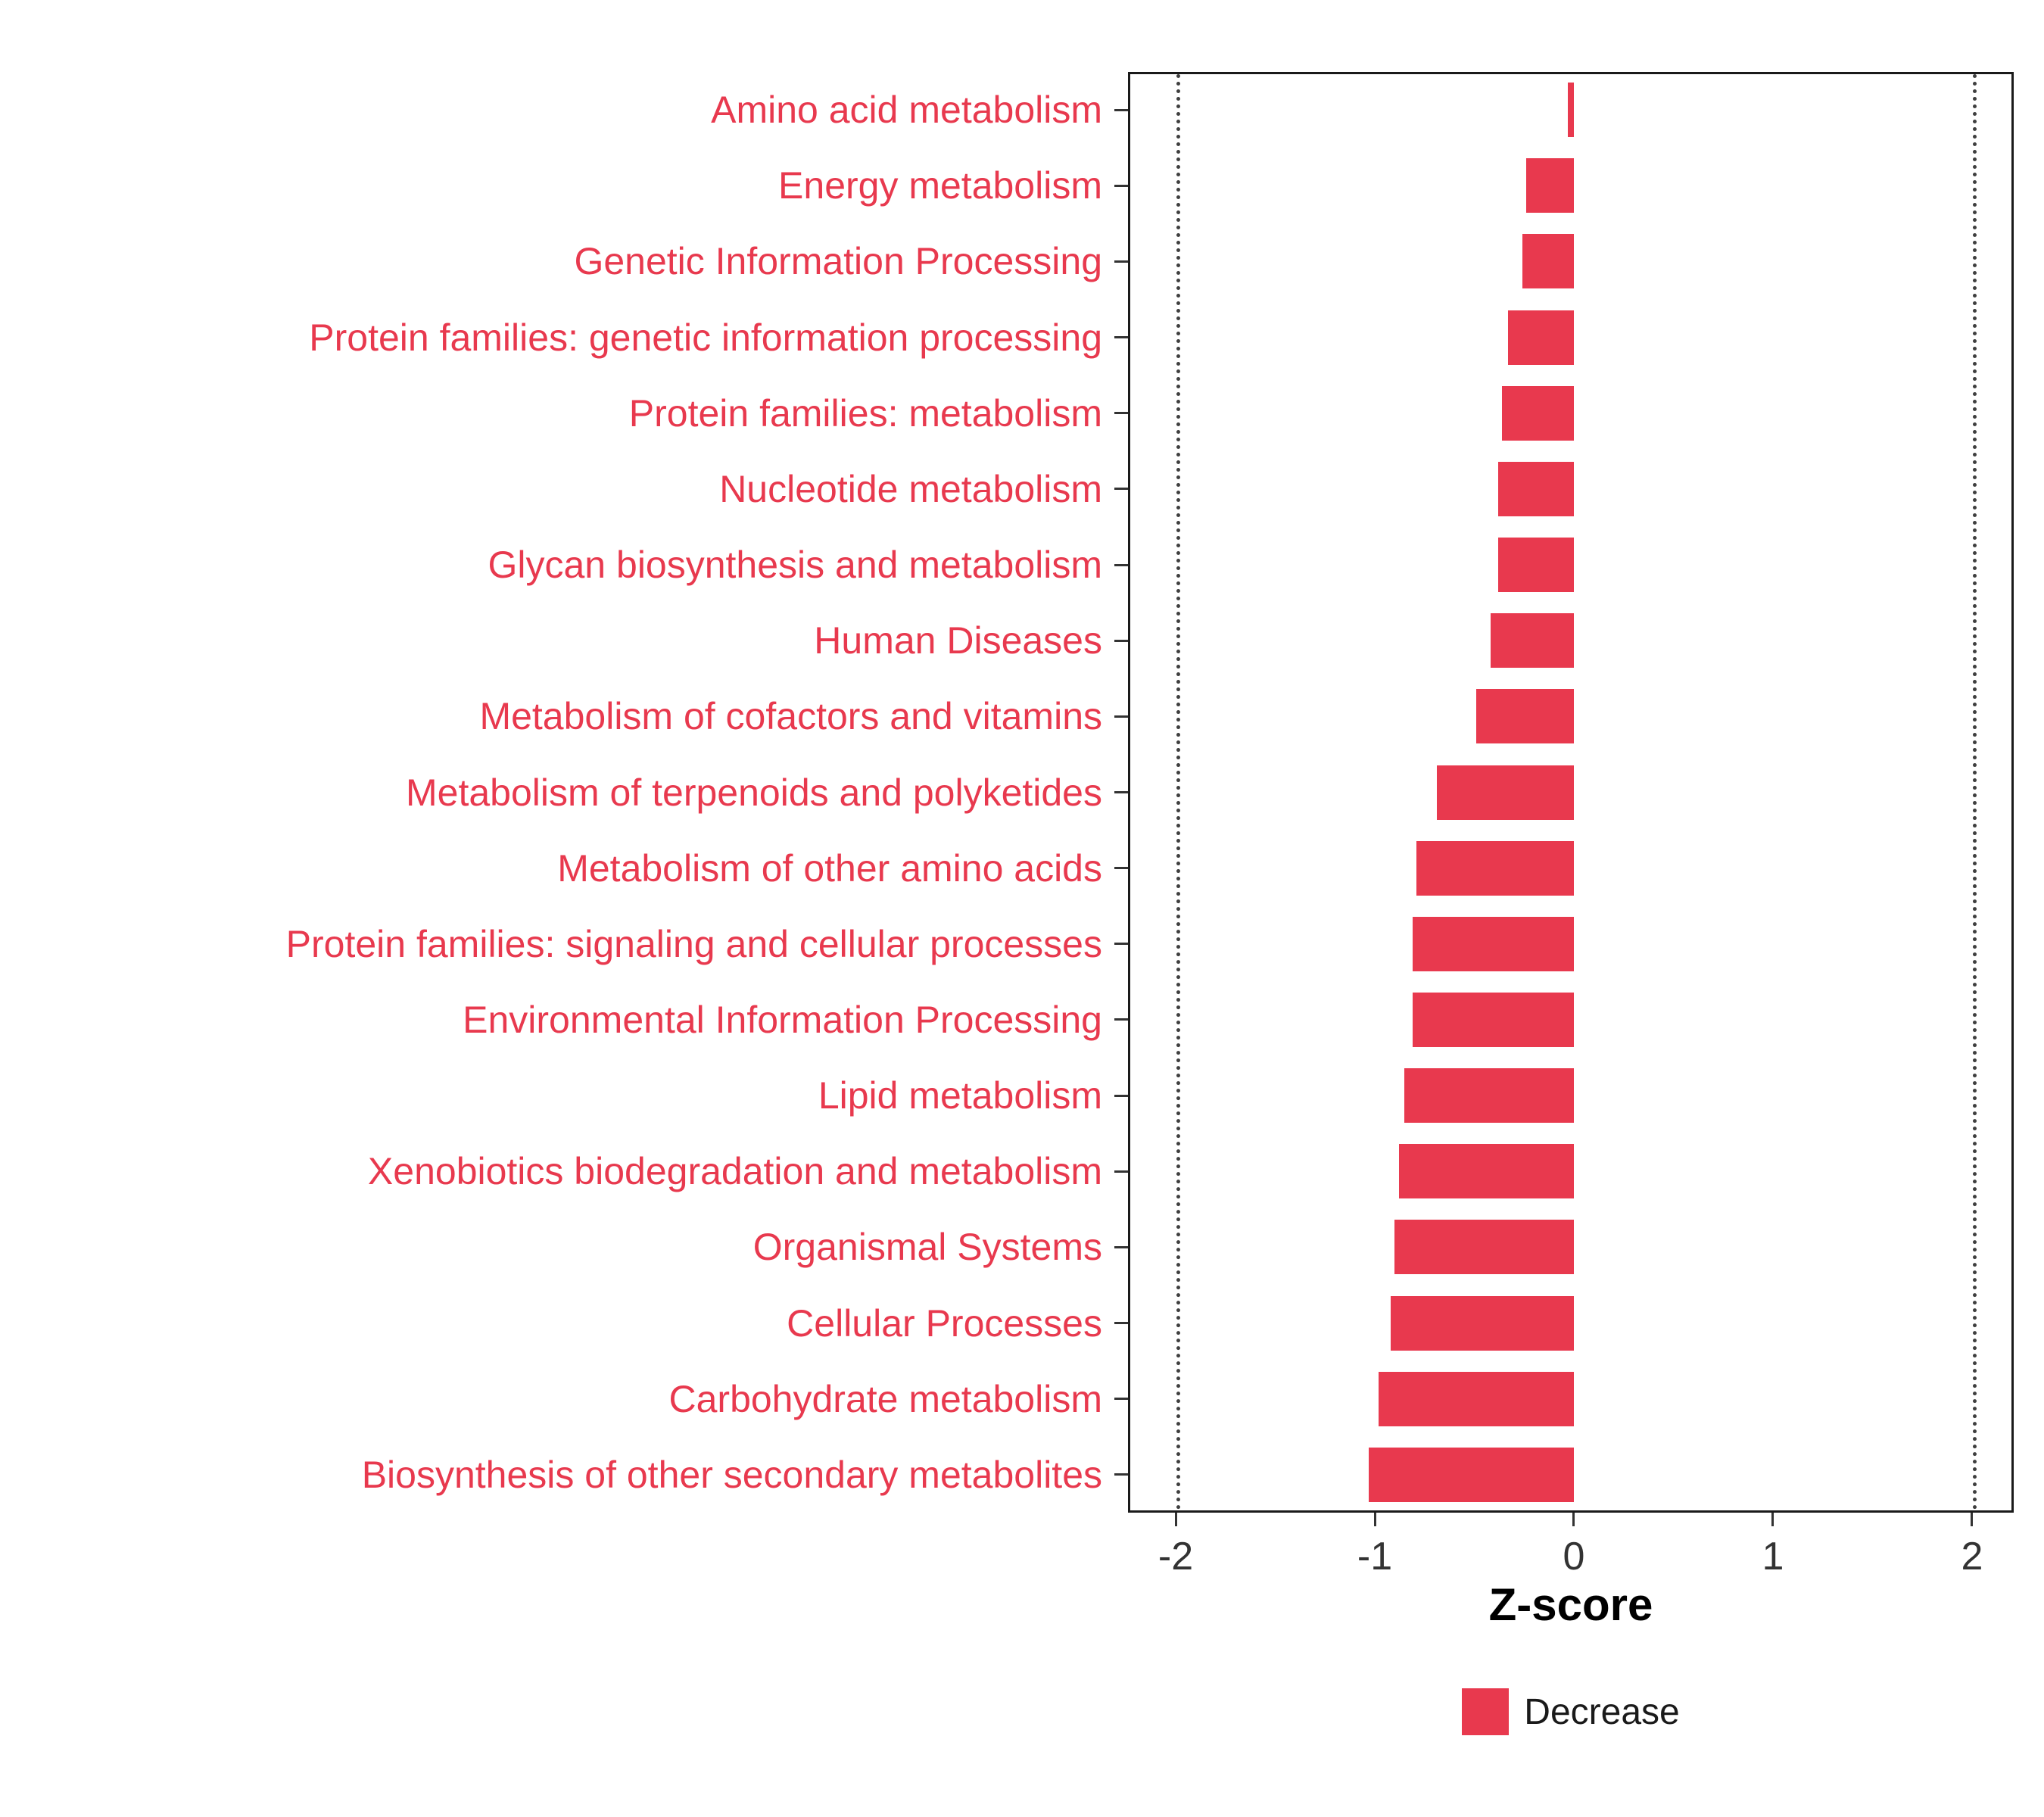  I want to click on category-label: Protein families: metabolism, so click(865, 413).